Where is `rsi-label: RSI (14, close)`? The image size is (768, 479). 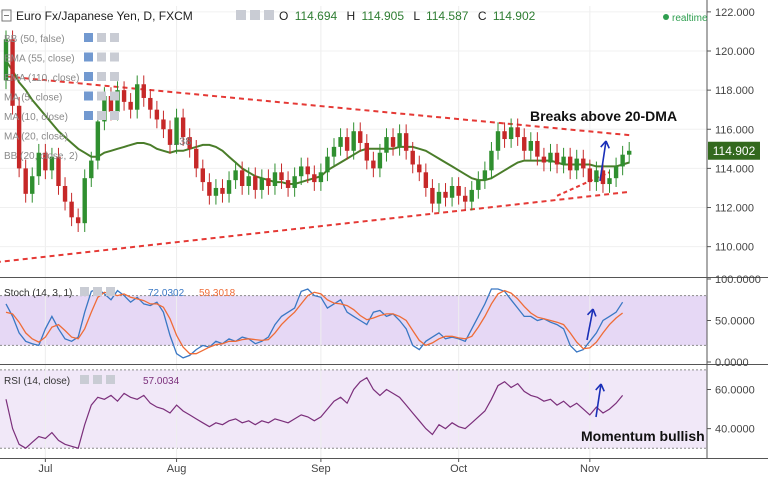 rsi-label: RSI (14, close) is located at coordinates (37, 381).